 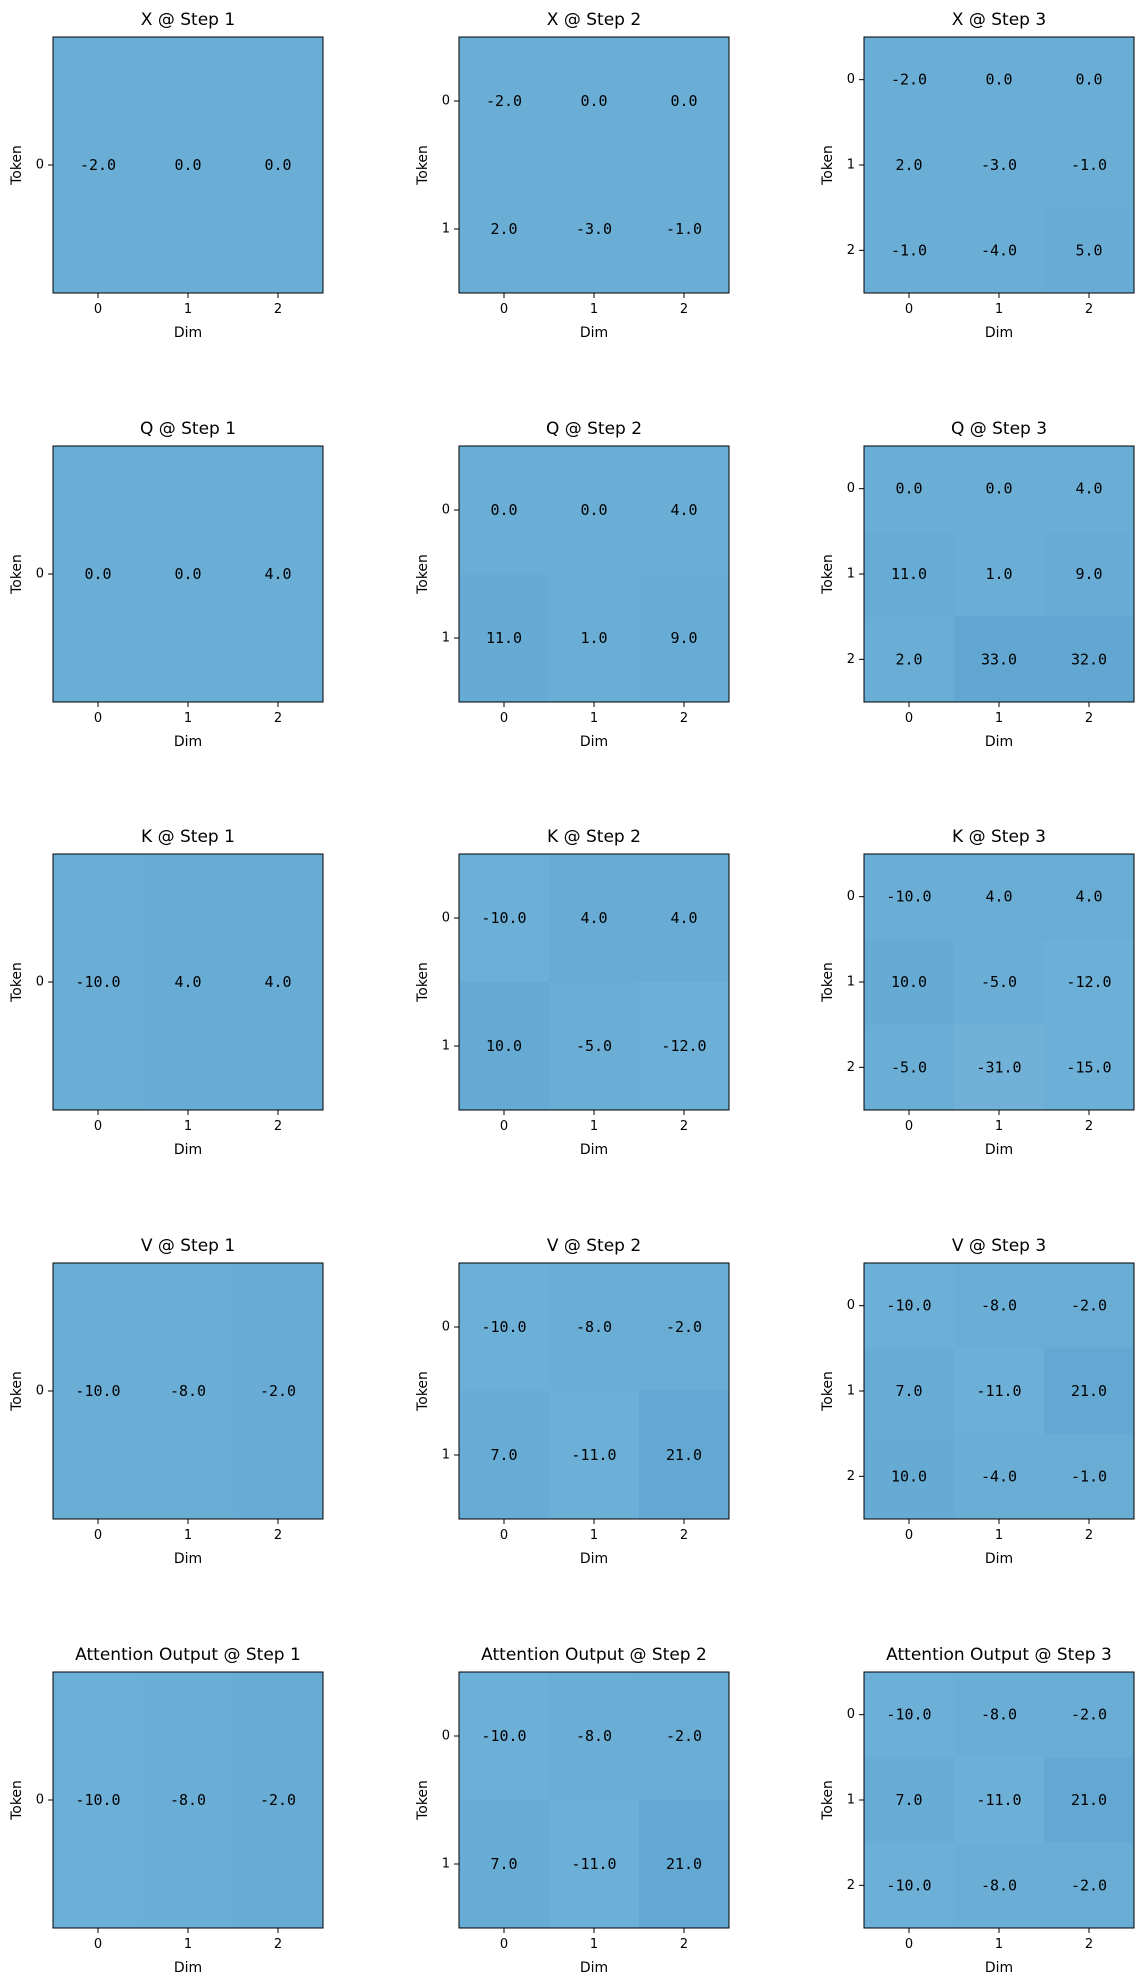 I want to click on cell-value-label: 11.0, so click(x=504, y=638).